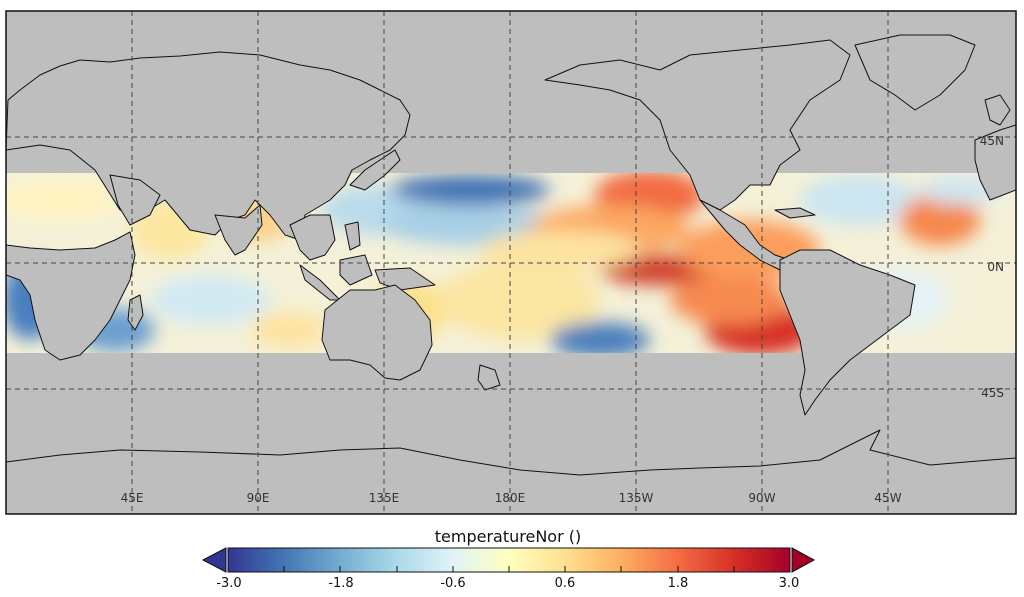 The height and width of the screenshot is (597, 1024). What do you see at coordinates (992, 393) in the screenshot?
I see `lat-label: 45S` at bounding box center [992, 393].